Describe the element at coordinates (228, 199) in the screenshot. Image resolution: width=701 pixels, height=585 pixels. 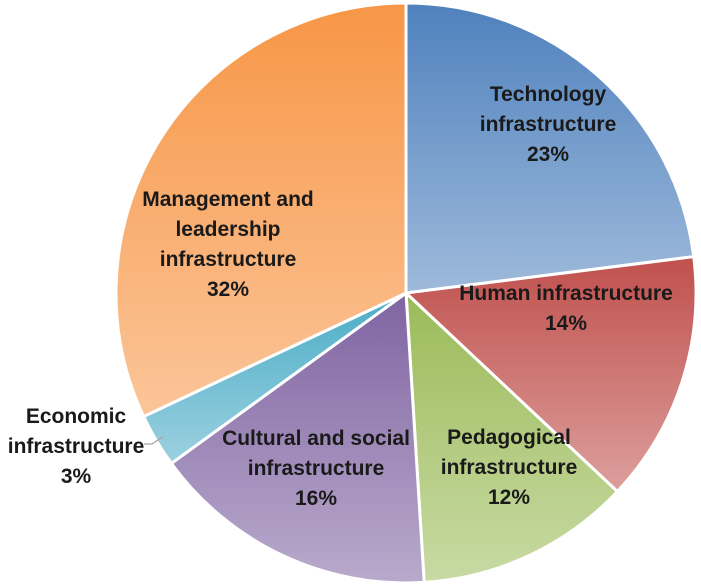
I see `data-label-line: Management and` at that location.